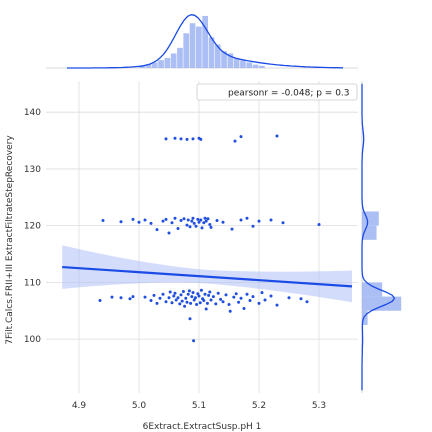 This screenshot has height=432, width=432. What do you see at coordinates (139, 406) in the screenshot?
I see `x-tick-label: 5.0` at bounding box center [139, 406].